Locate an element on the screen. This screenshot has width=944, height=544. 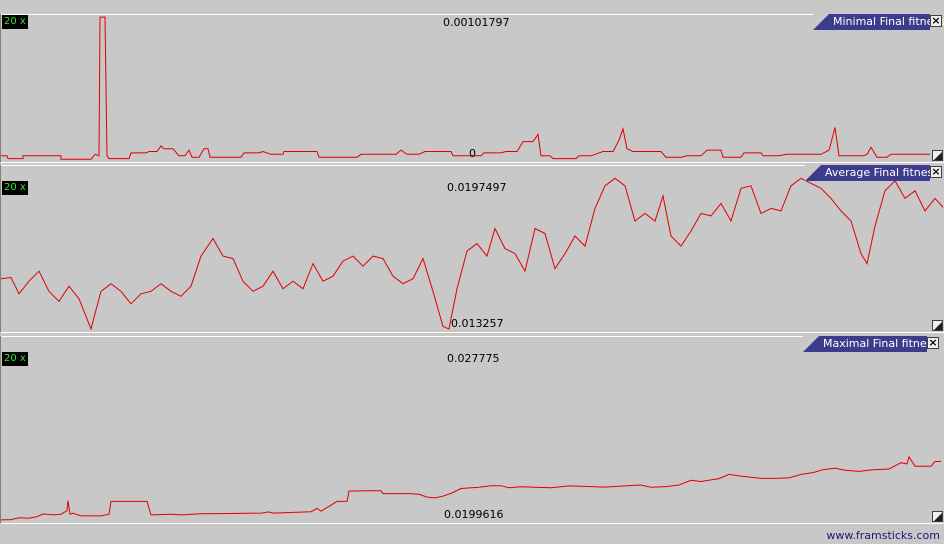
panel-title-tab: Average Final fitness is located at coordinates (872, 173).